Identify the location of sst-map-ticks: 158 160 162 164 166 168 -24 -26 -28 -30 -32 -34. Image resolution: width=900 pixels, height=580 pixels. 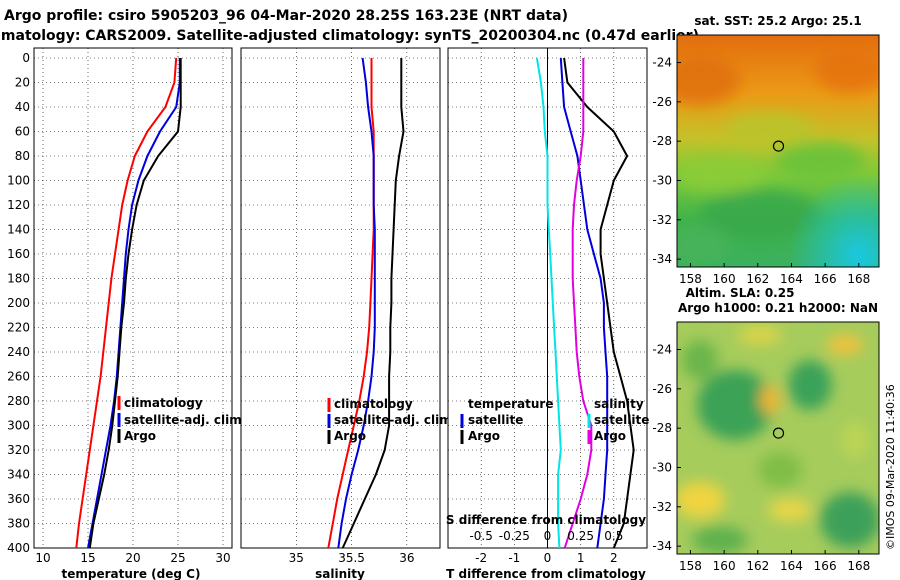
(761, 171).